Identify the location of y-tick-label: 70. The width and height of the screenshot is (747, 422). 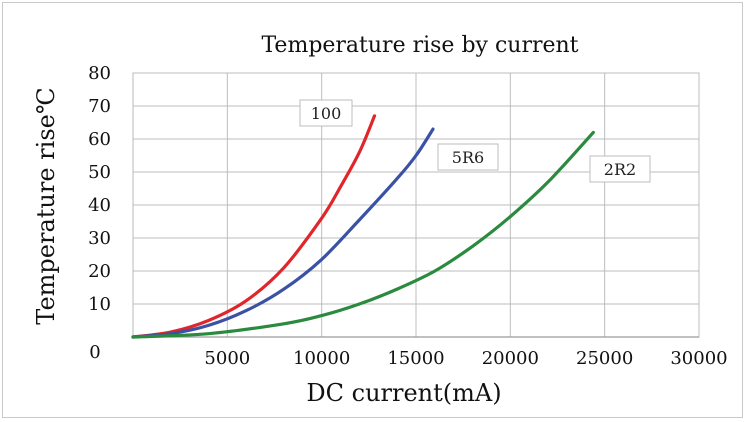
(99, 106).